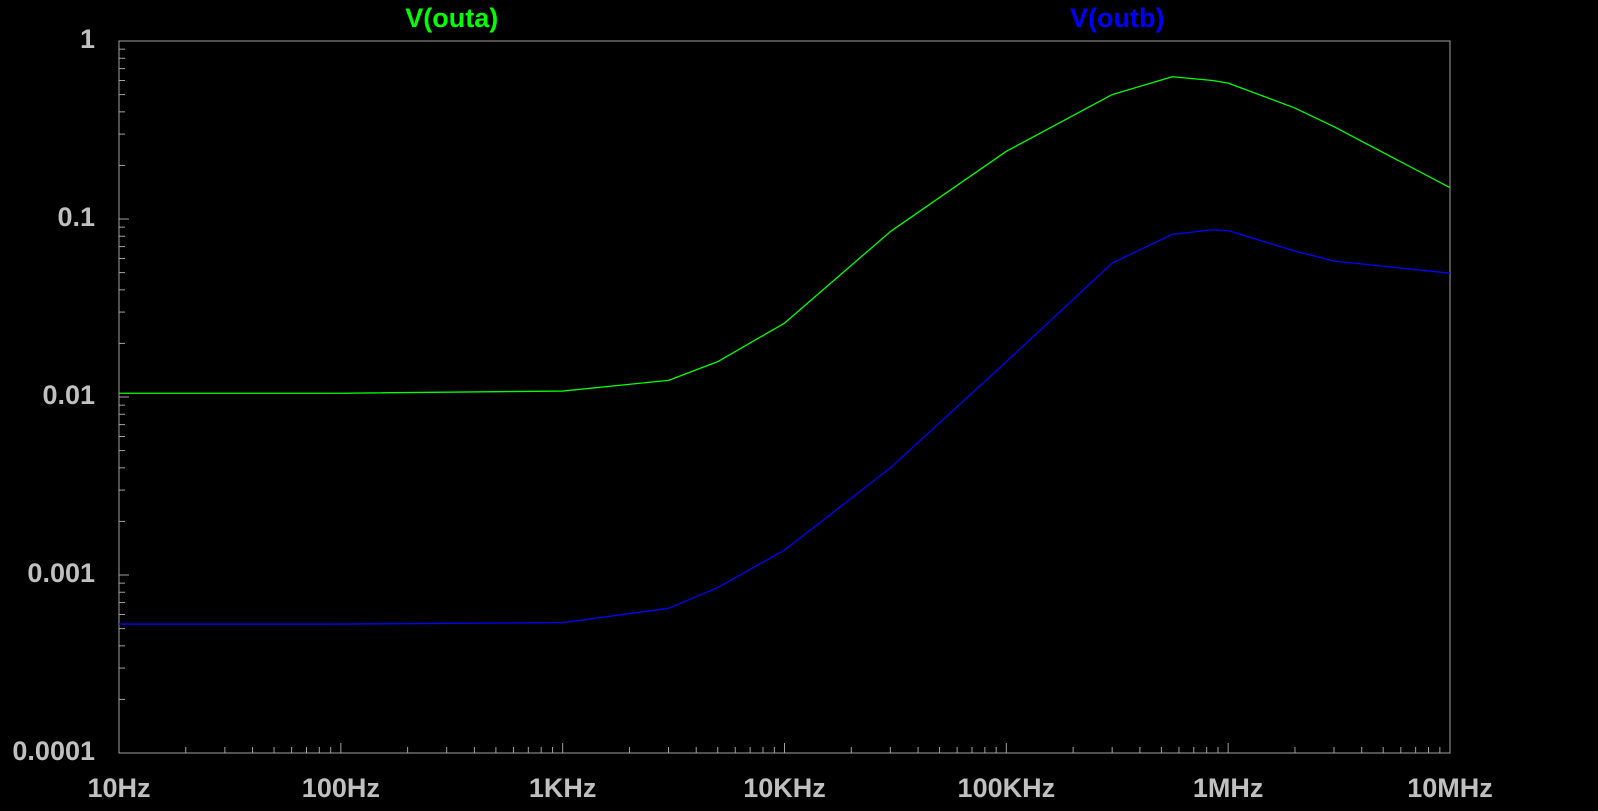 This screenshot has height=811, width=1598. Describe the element at coordinates (53, 751) in the screenshot. I see `y-tick-label: 0.0001` at that location.